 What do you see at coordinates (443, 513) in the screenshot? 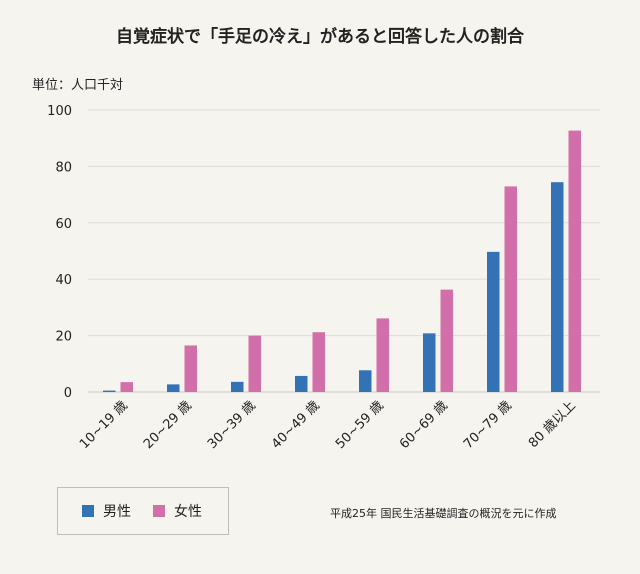
I see `source-note: 平成25年 国民生活基礎調査の概況を元に作成` at bounding box center [443, 513].